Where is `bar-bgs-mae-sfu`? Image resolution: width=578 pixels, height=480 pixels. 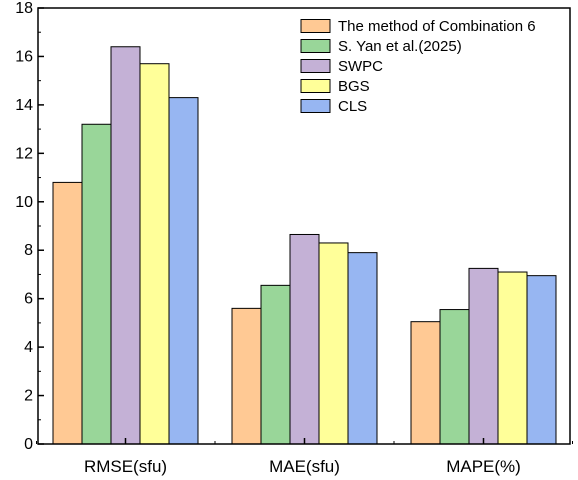 bar-bgs-mae-sfu is located at coordinates (333, 343).